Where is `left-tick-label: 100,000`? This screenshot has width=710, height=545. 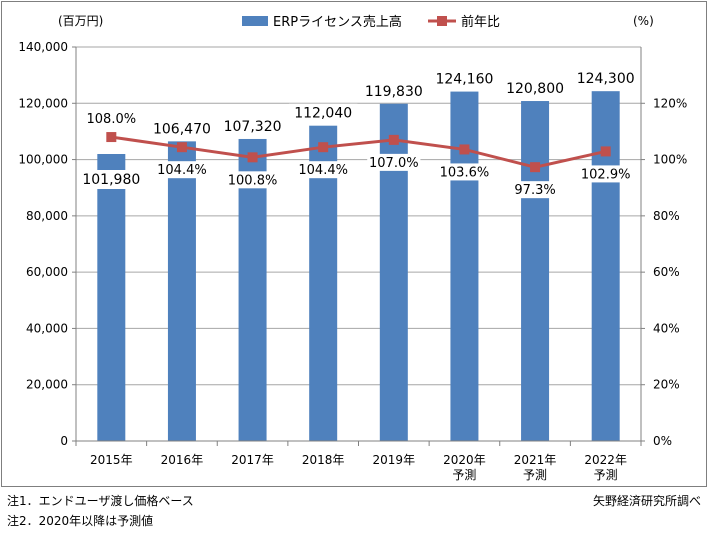 left-tick-label: 100,000 is located at coordinates (43, 160).